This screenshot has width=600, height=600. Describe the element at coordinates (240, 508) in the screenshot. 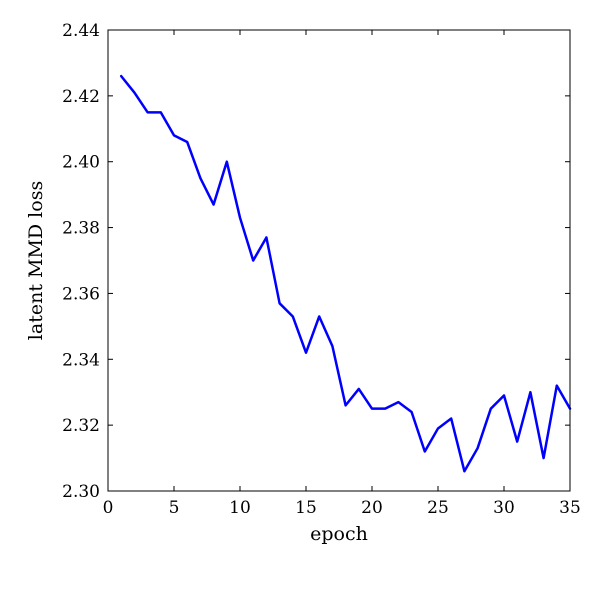

I see `x-tick-label: 10` at that location.